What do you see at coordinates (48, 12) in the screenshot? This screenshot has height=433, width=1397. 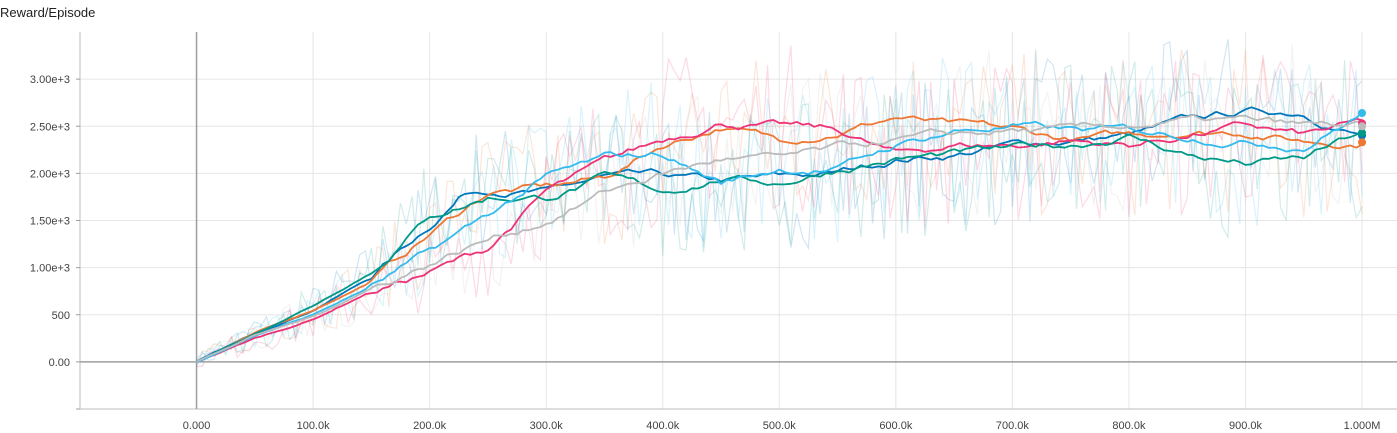 I see `chart-title: Reward/Episode` at bounding box center [48, 12].